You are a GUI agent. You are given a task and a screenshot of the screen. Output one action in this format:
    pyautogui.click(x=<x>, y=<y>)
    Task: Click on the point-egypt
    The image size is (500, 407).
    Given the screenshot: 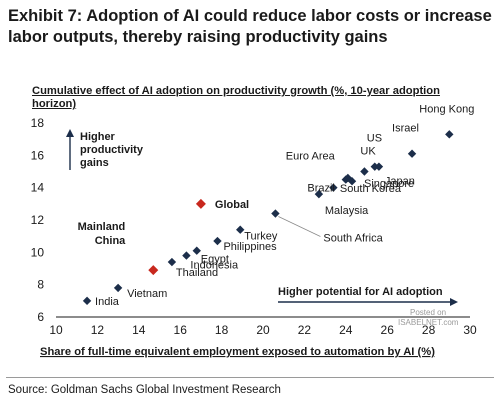 What is the action you would take?
    pyautogui.click(x=196, y=250)
    